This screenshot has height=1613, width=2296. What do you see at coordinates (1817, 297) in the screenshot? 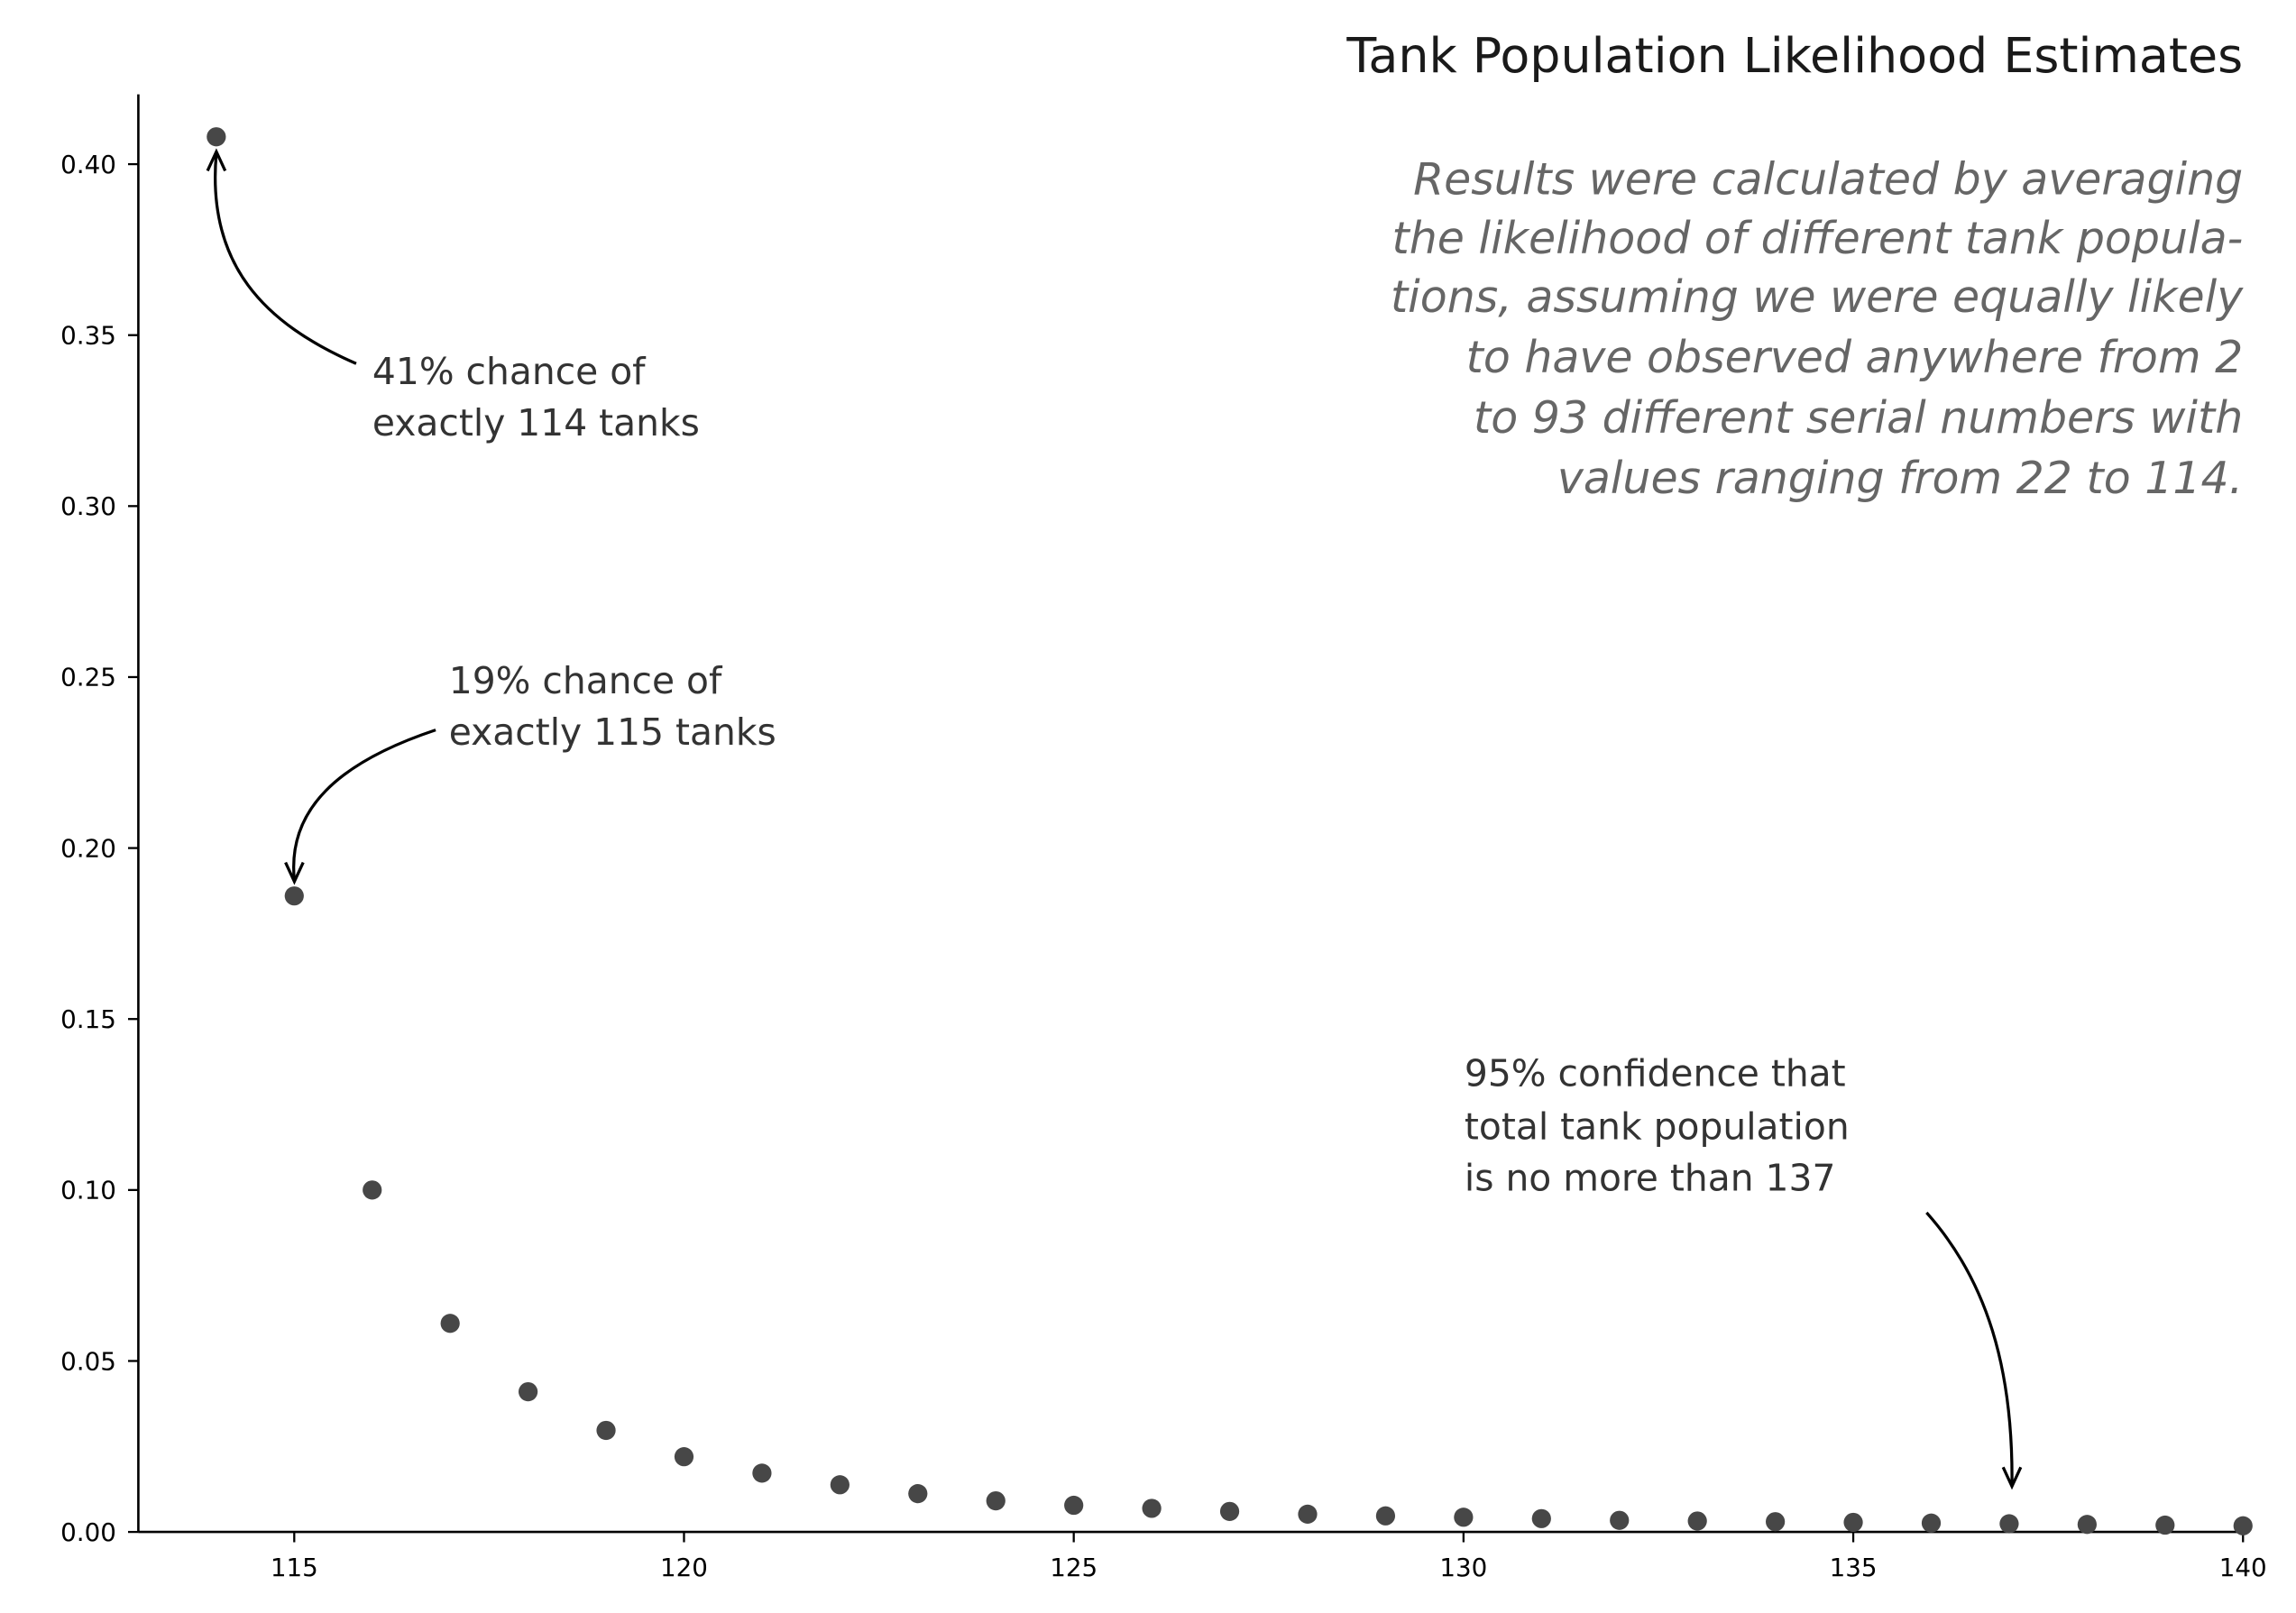
I see `note-line: tions, assuming we were equally likely` at bounding box center [1817, 297].